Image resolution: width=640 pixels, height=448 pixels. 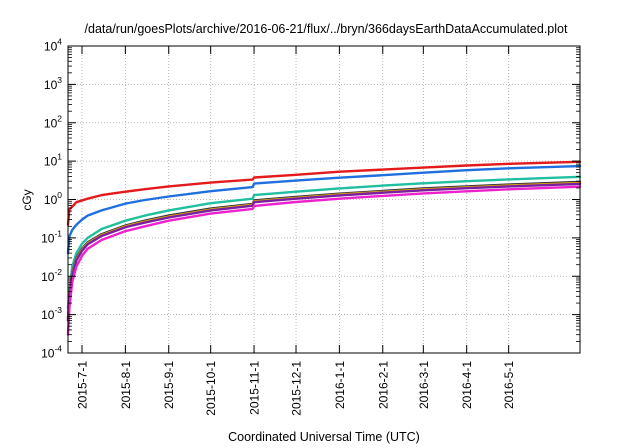 I want to click on y-tick-label: 10⁰, so click(x=53, y=198).